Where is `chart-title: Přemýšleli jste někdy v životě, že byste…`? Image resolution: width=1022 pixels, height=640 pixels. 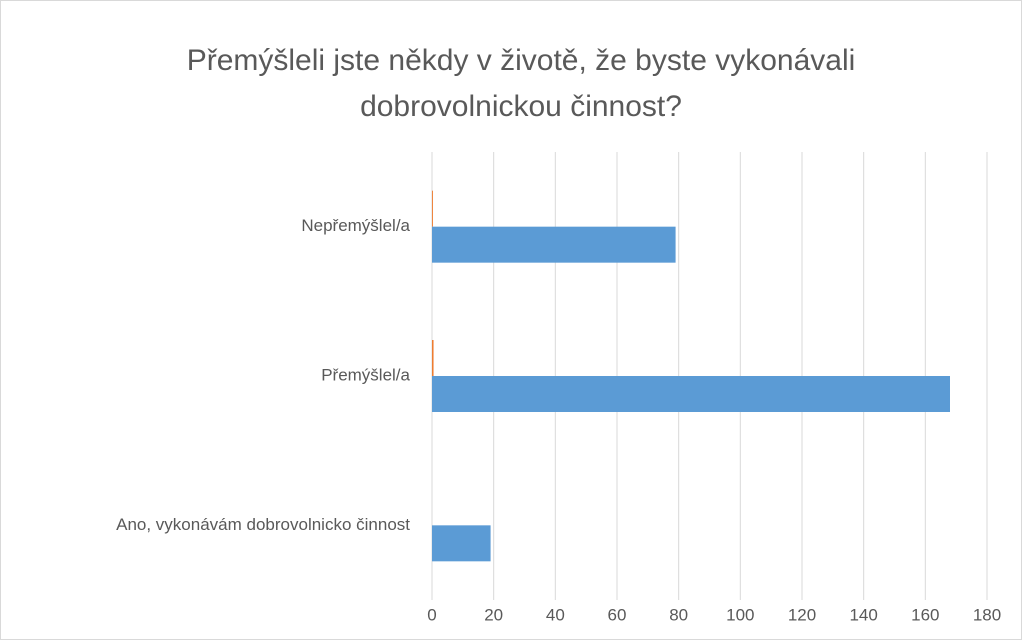 chart-title: Přemýšleli jste někdy v životě, že byste… is located at coordinates (521, 60).